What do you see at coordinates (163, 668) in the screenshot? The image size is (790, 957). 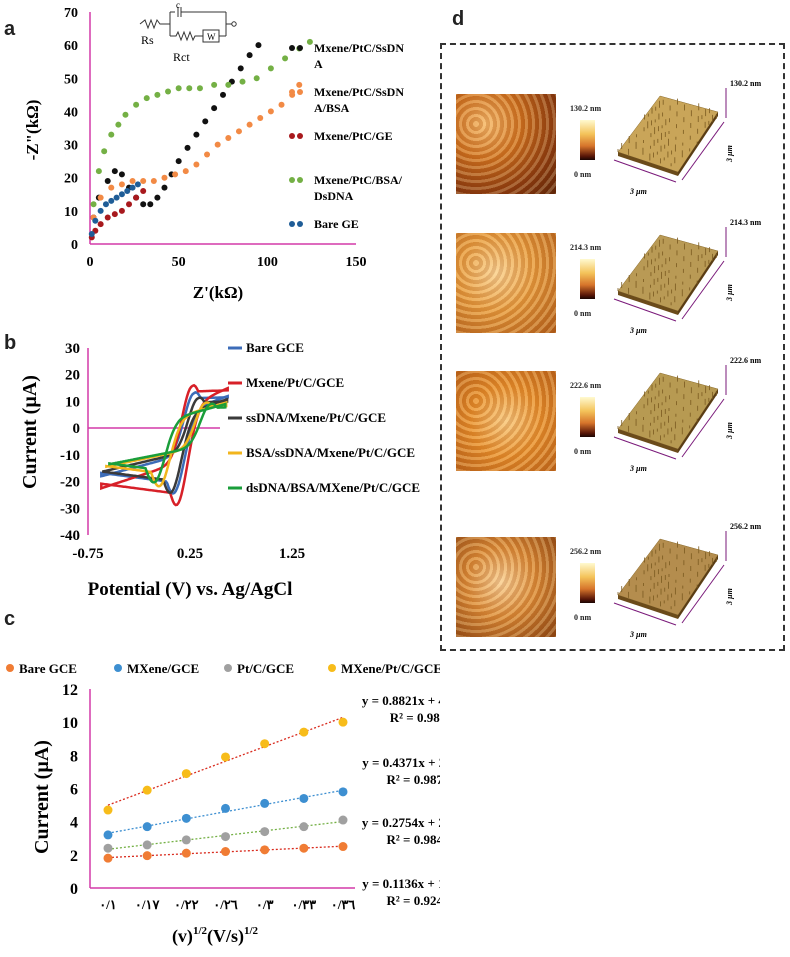 I see `legend-label-c: MXene/GCE` at bounding box center [163, 668].